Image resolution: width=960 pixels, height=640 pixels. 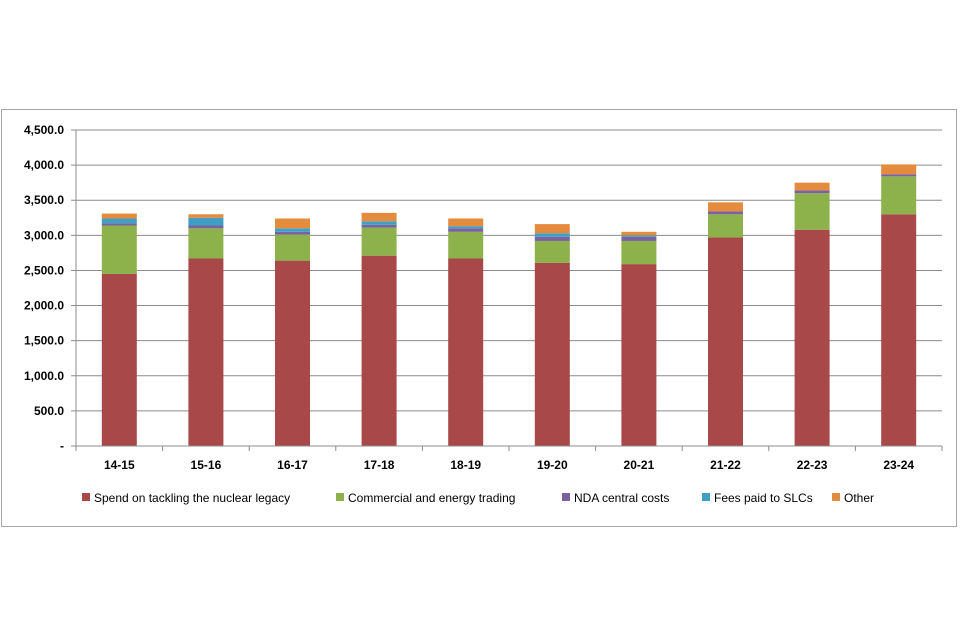 What do you see at coordinates (639, 465) in the screenshot?
I see `x-tick-label: 20-21` at bounding box center [639, 465].